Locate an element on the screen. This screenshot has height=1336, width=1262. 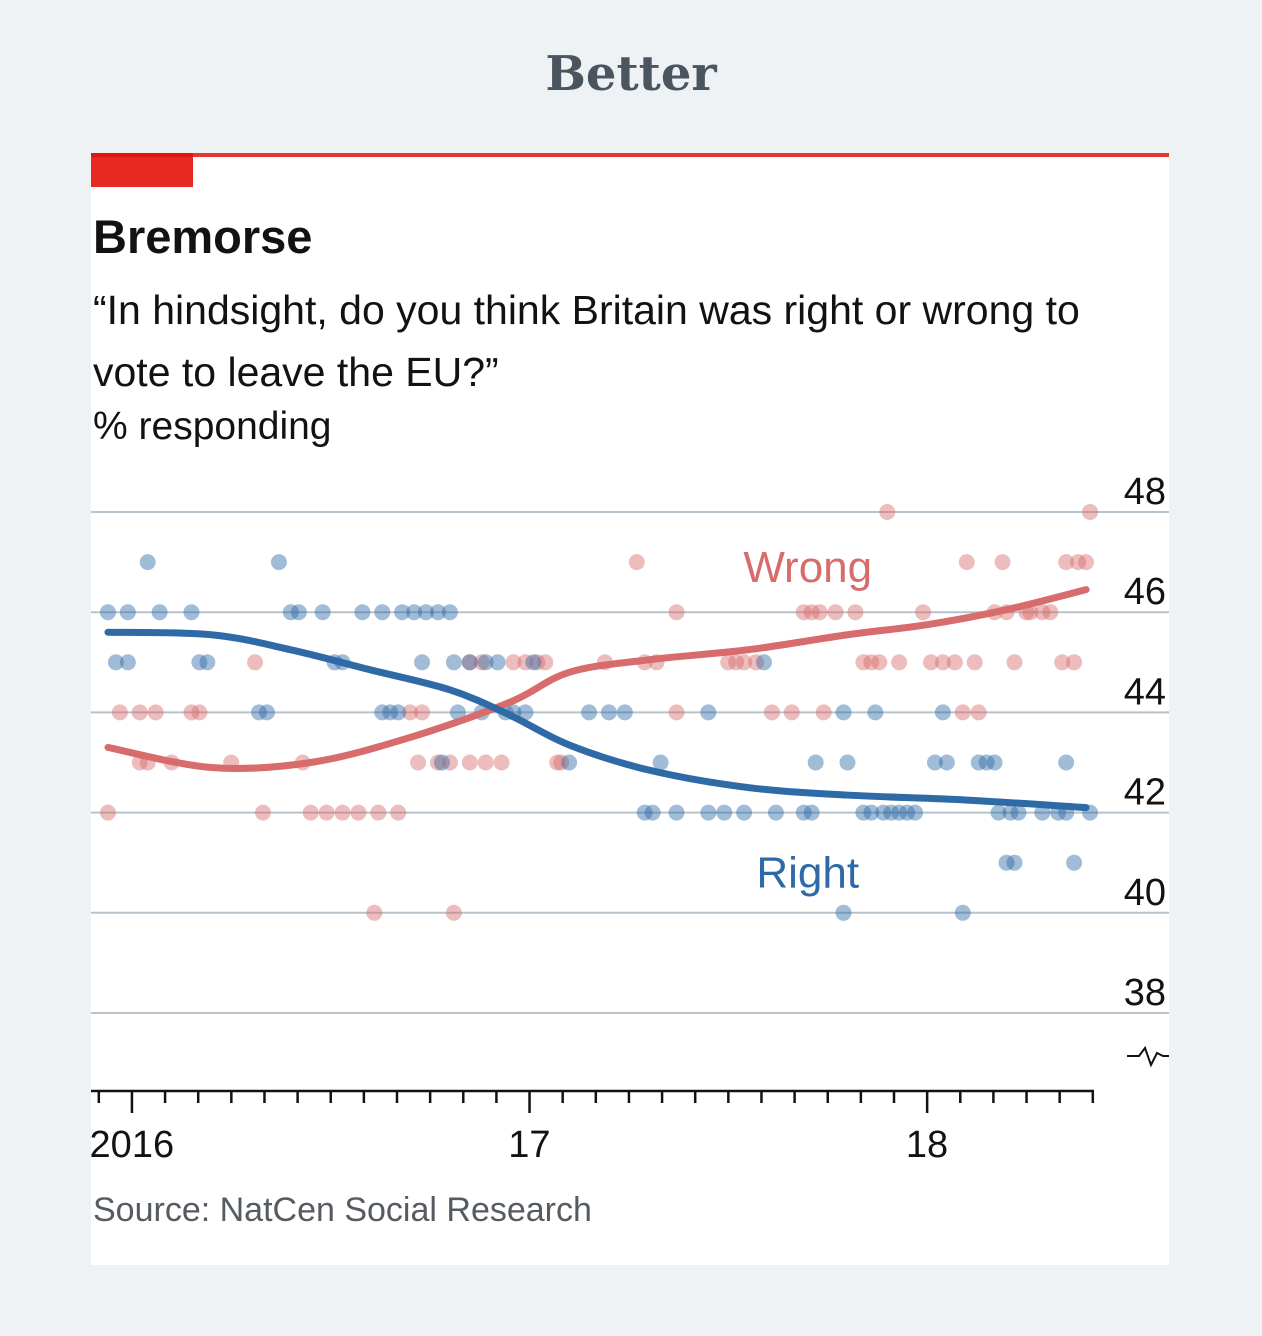
x-tick-label: 18 is located at coordinates (927, 1145).